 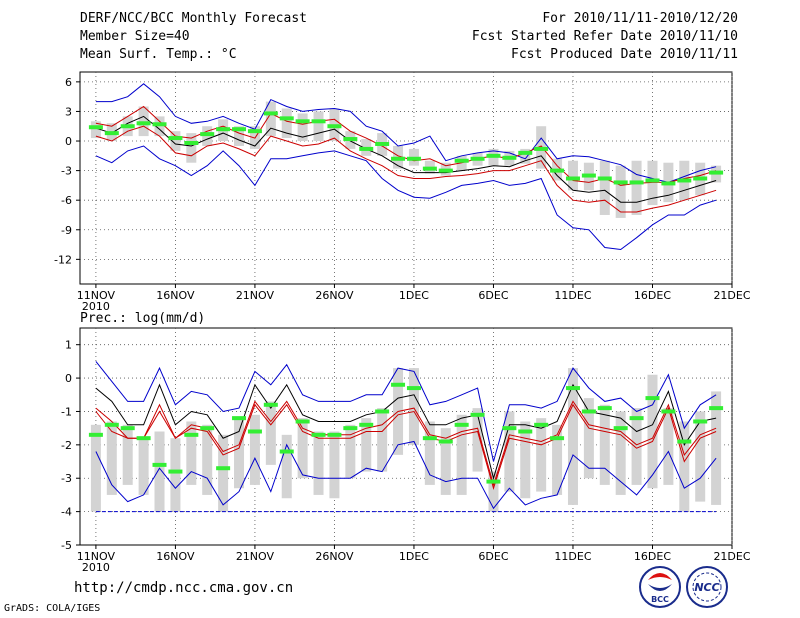 What do you see at coordinates (68, 82) in the screenshot?
I see `temp-ytick-label: 6` at bounding box center [68, 82].